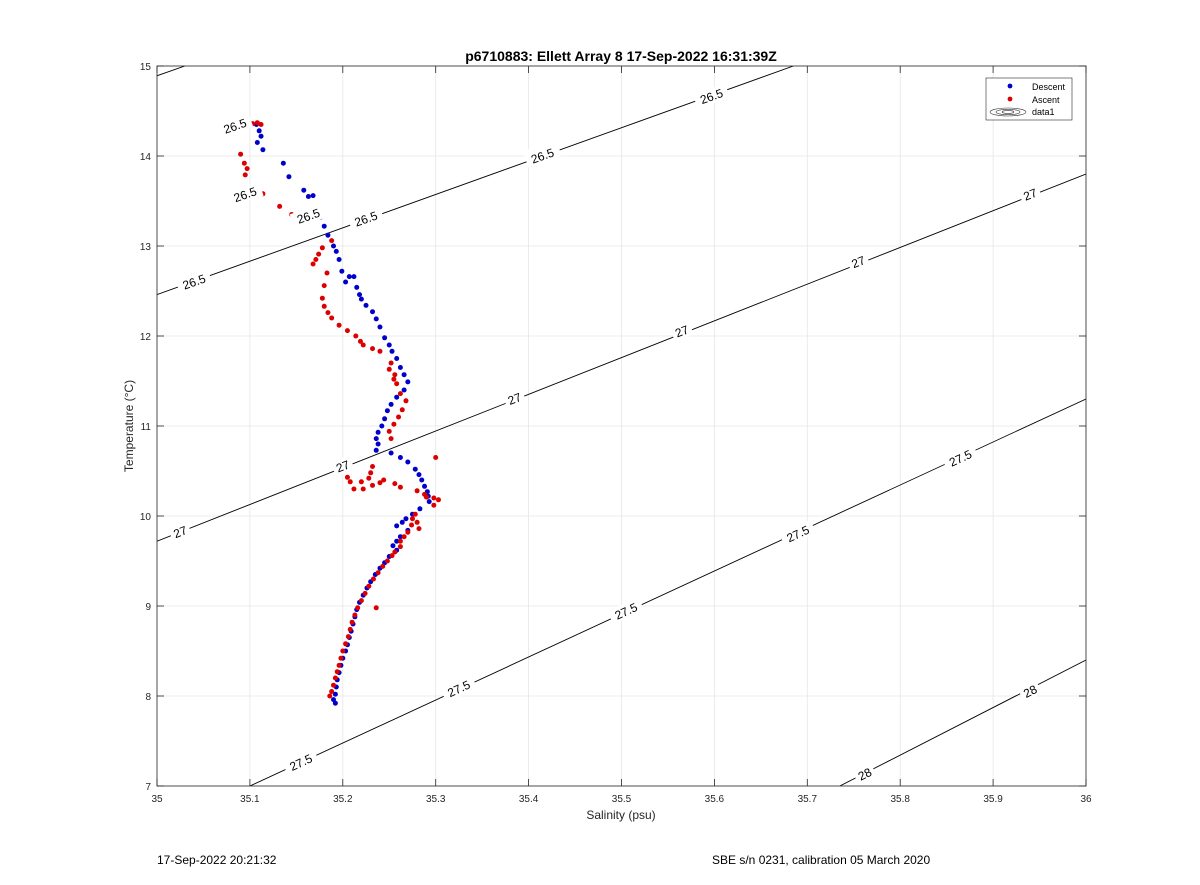 The width and height of the screenshot is (1200, 885). Describe the element at coordinates (1010, 86) in the screenshot. I see `legend-descent-marker` at that location.